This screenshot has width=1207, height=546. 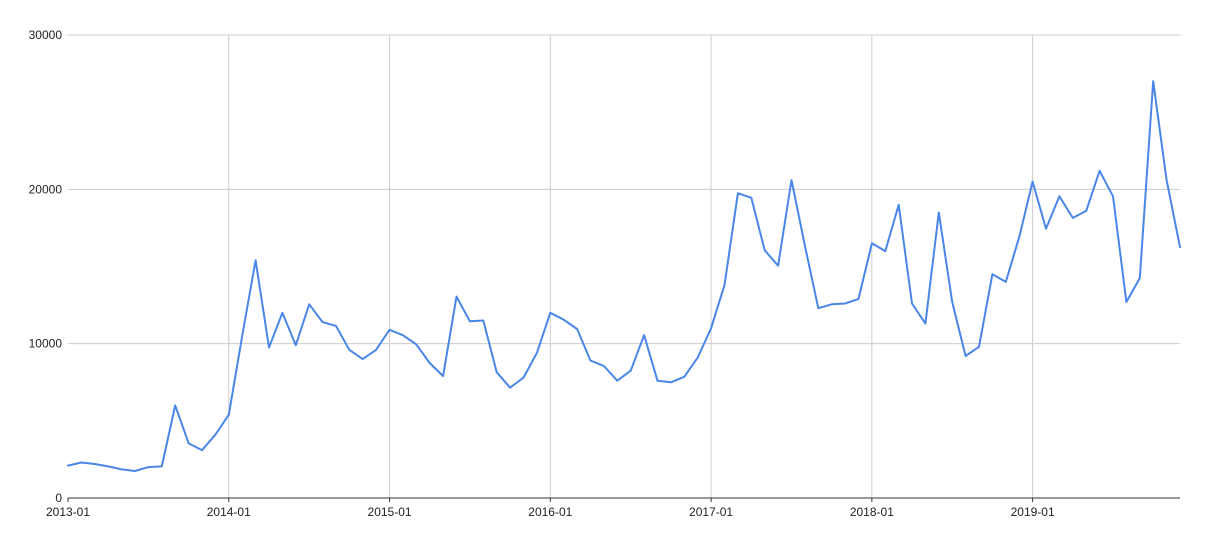 What do you see at coordinates (46, 344) in the screenshot?
I see `y-tick-label: 10000` at bounding box center [46, 344].